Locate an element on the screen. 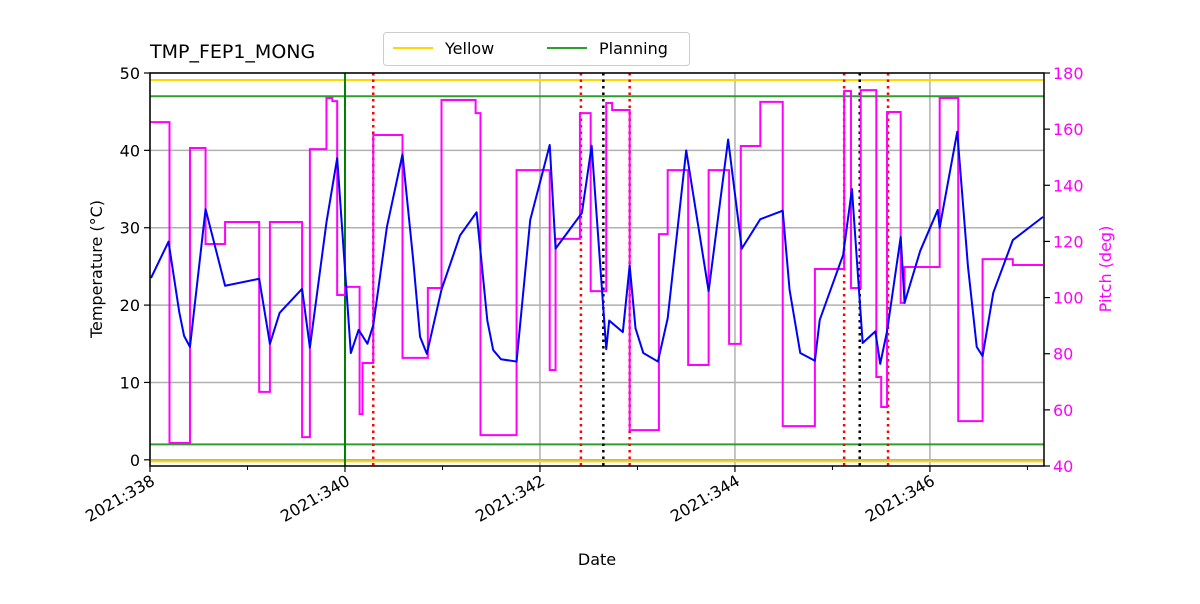  y-tick-label: 10 is located at coordinates (130, 382).